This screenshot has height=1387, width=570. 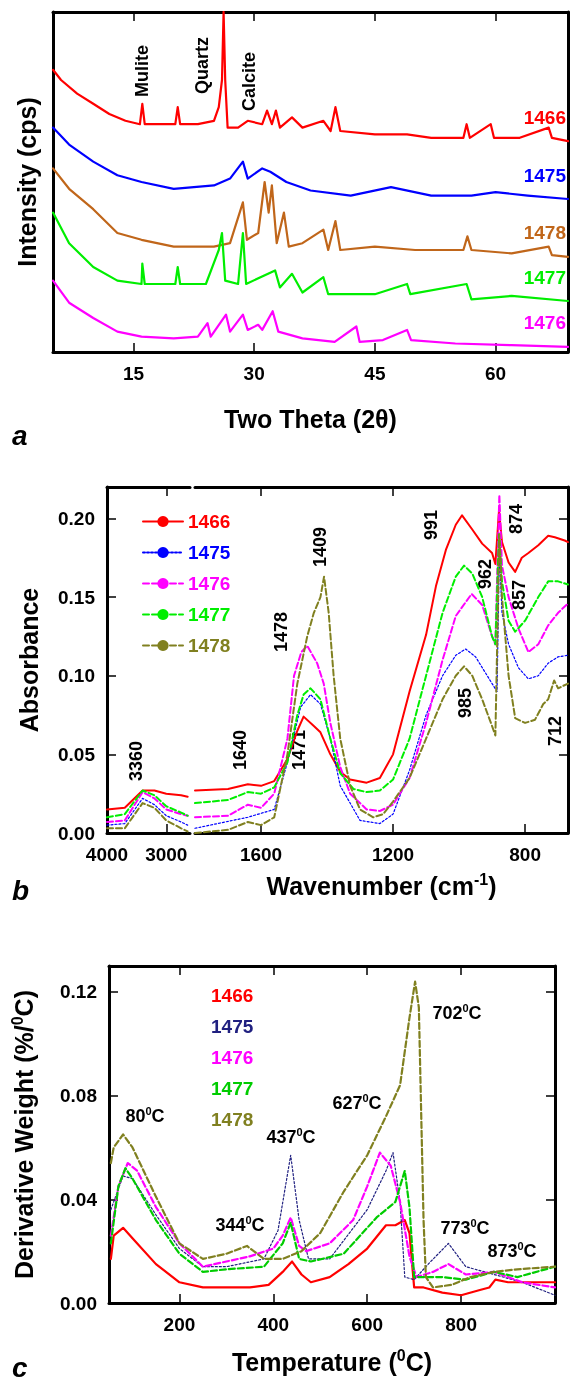 I want to click on text: c, so click(x=20, y=1367).